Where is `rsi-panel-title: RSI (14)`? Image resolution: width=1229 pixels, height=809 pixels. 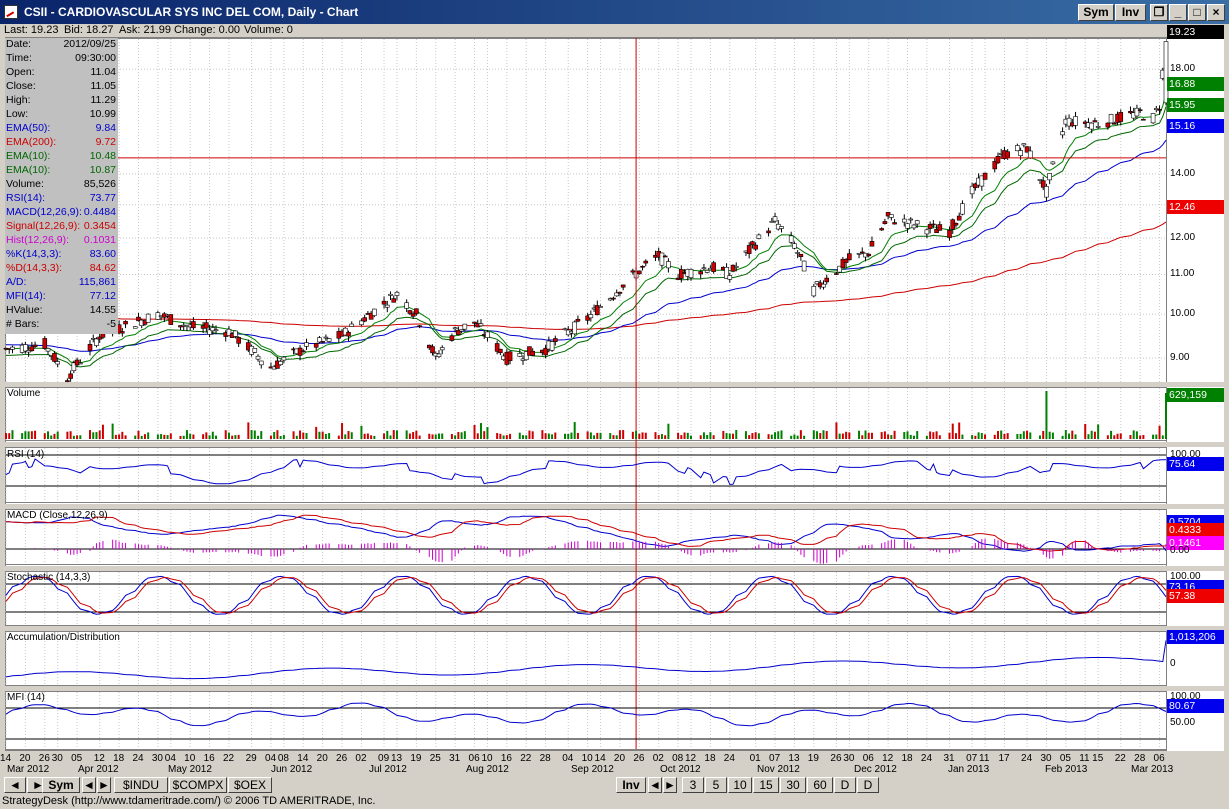 rsi-panel-title: RSI (14) is located at coordinates (26, 454).